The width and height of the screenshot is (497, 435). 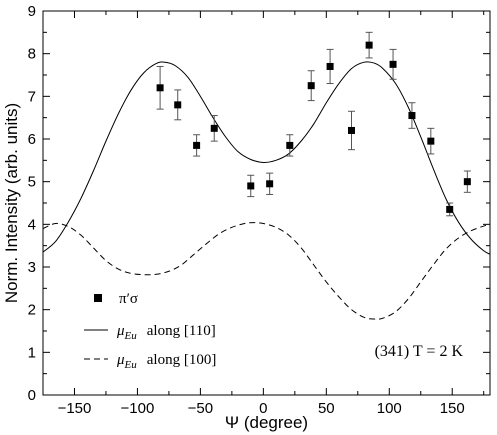 What do you see at coordinates (389, 408) in the screenshot?
I see `x-tick-label: 100` at bounding box center [389, 408].